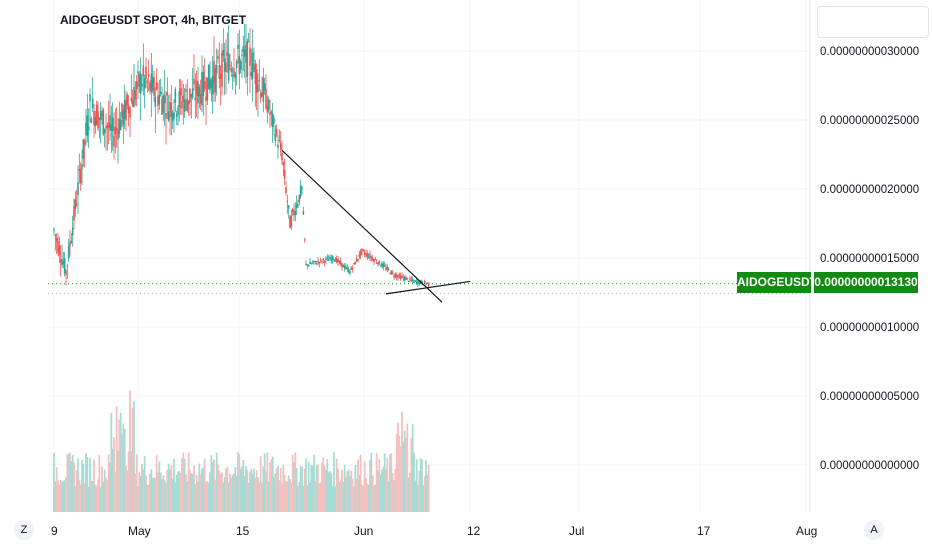 Image resolution: width=932 pixels, height=550 pixels. I want to click on price-tick-label: 0.00000000025000, so click(869, 121).